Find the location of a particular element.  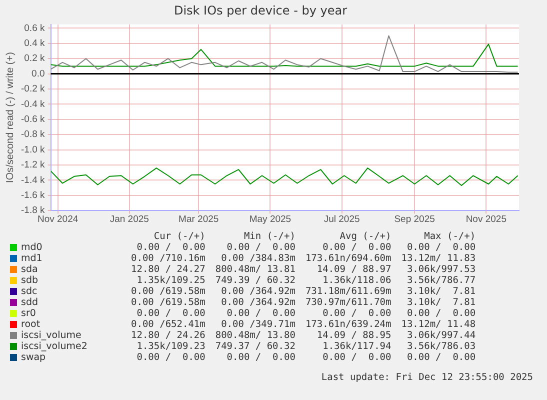

y-tick-label: -1.6 k is located at coordinates (33, 196).